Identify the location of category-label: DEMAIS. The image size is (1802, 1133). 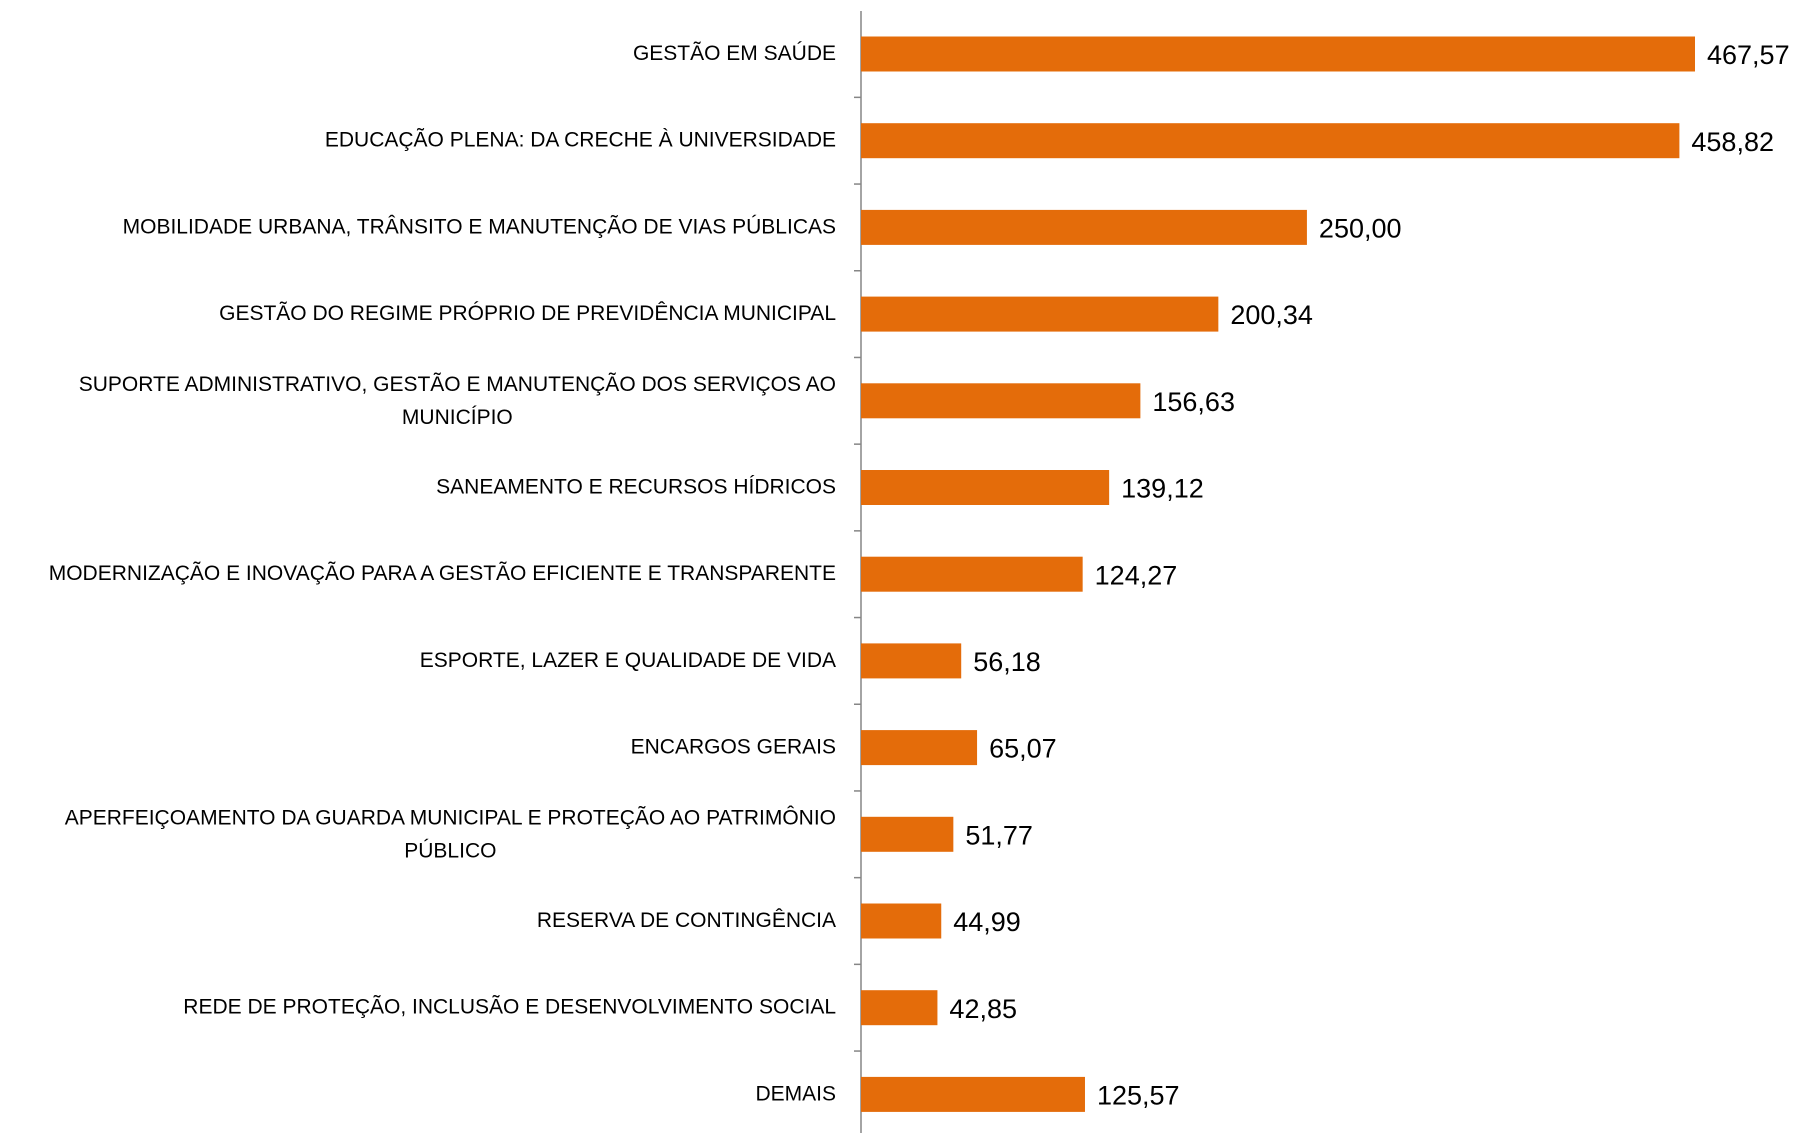
(795, 1093).